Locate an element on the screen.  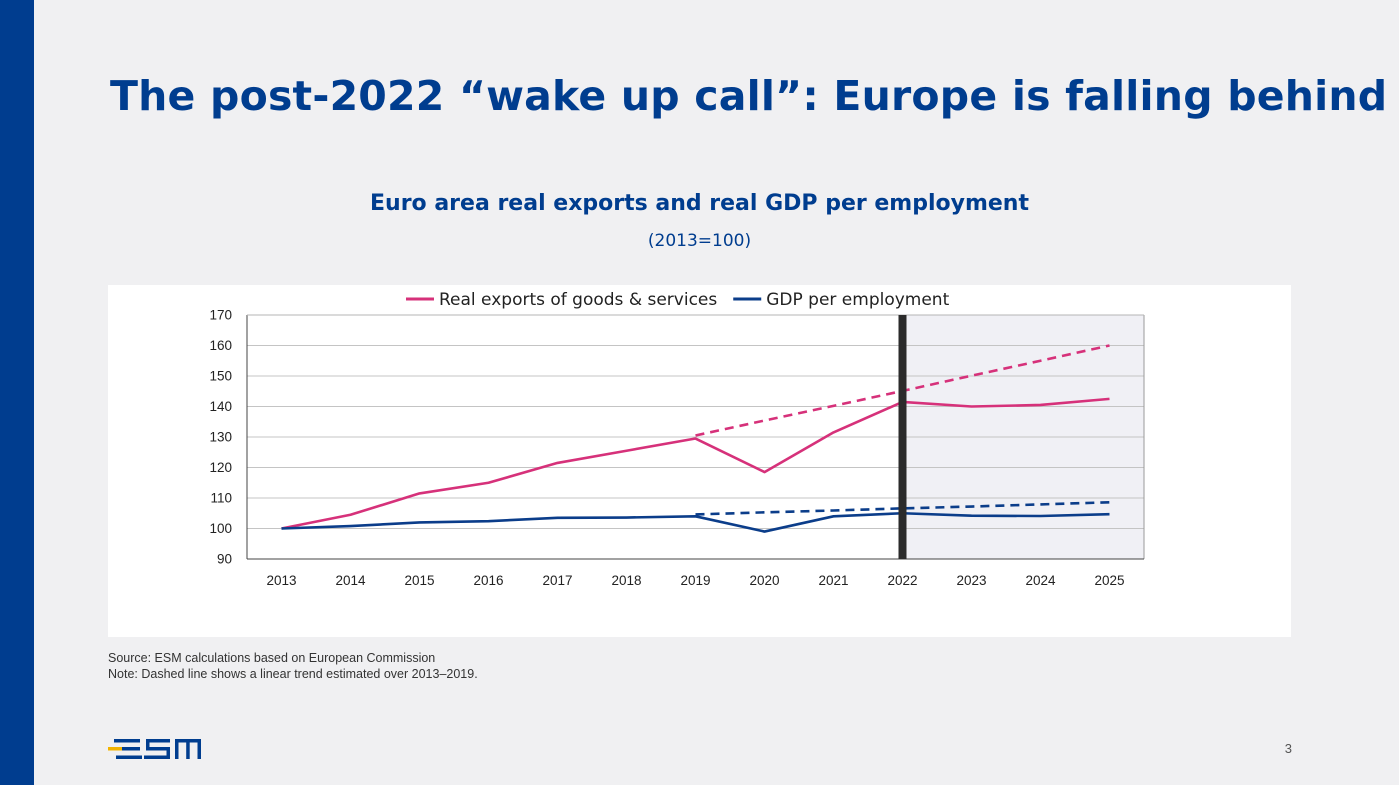
brand-side-bar is located at coordinates (17, 392).